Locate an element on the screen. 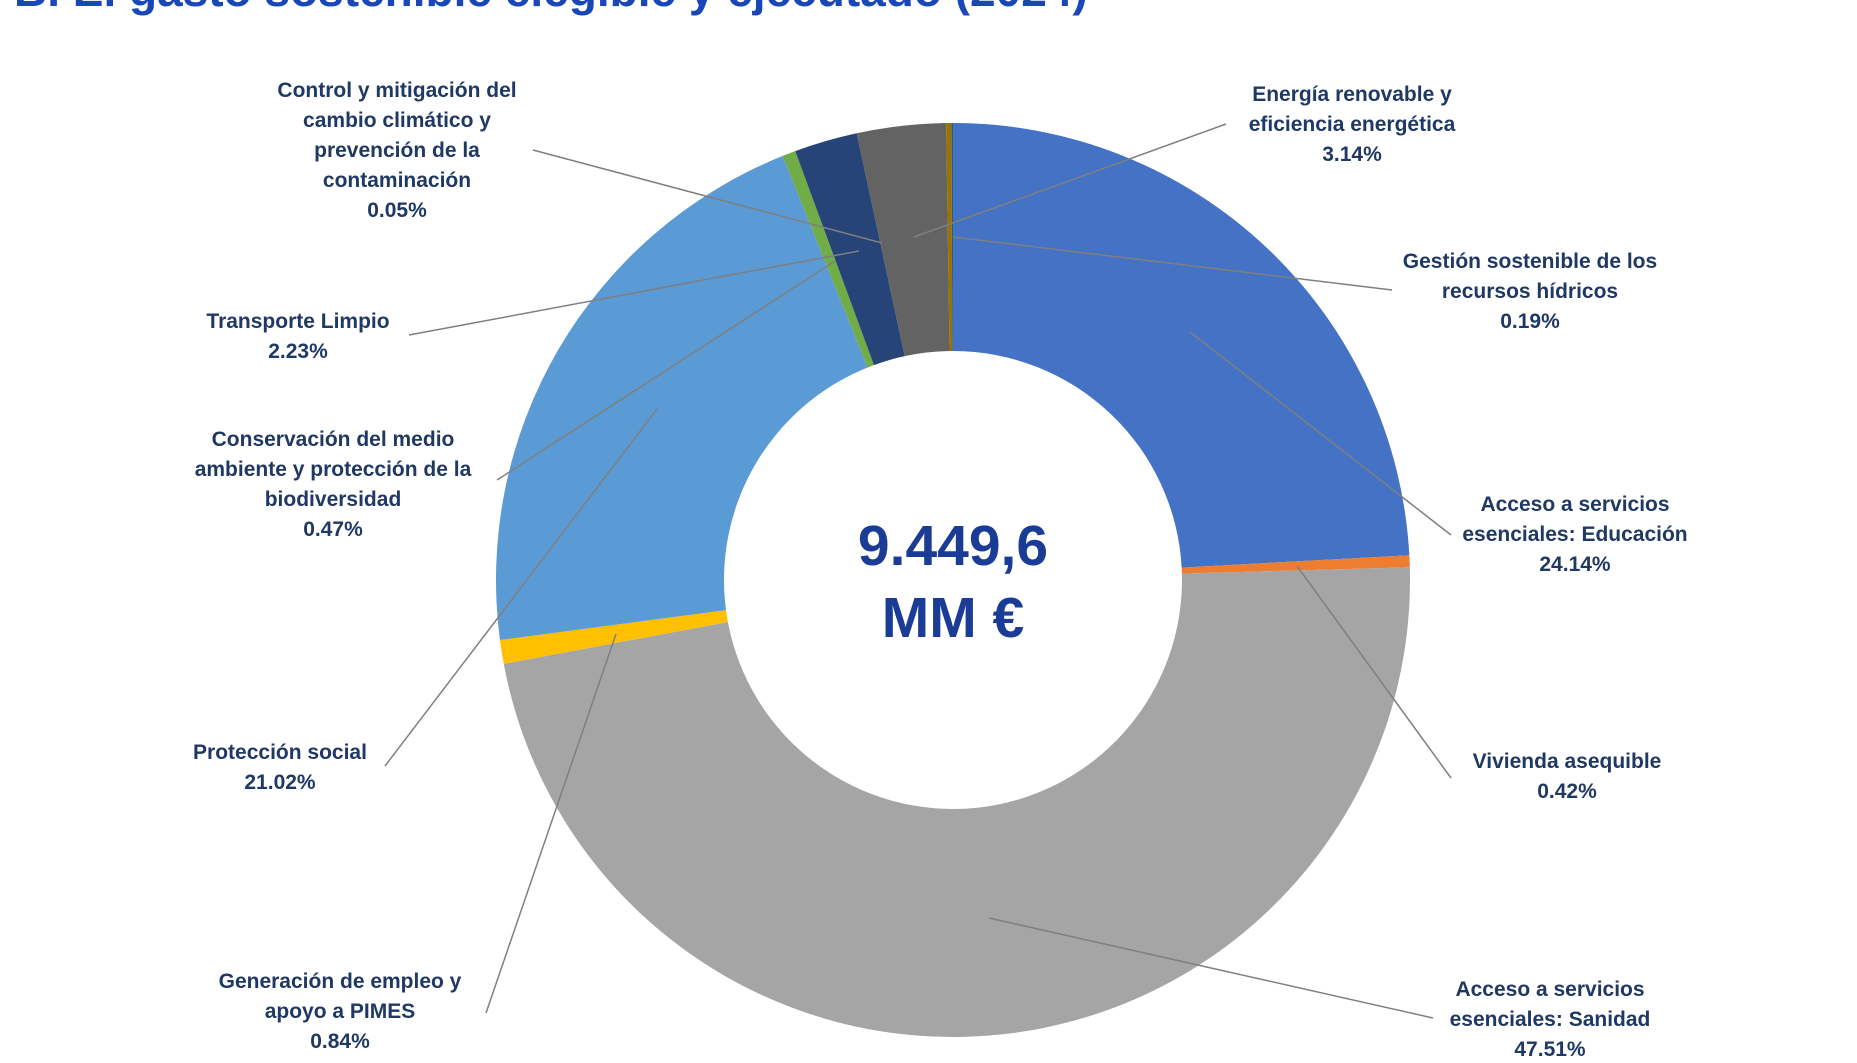 The height and width of the screenshot is (1063, 1857). slice-label: Transporte Limpio 2.23% is located at coordinates (298, 337).